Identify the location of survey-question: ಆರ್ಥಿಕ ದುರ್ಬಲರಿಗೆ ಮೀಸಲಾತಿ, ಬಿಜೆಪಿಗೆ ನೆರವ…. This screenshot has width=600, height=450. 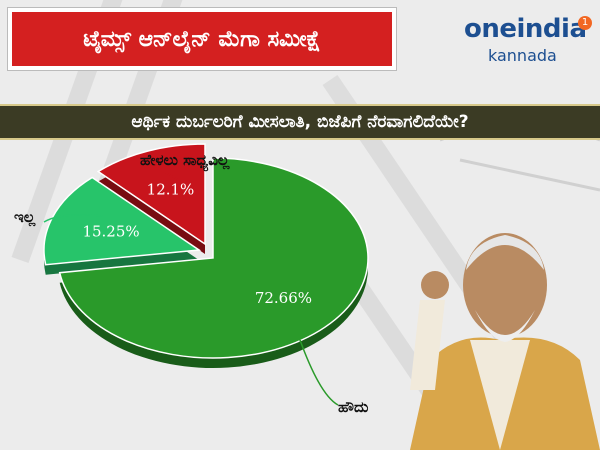
(300, 122).